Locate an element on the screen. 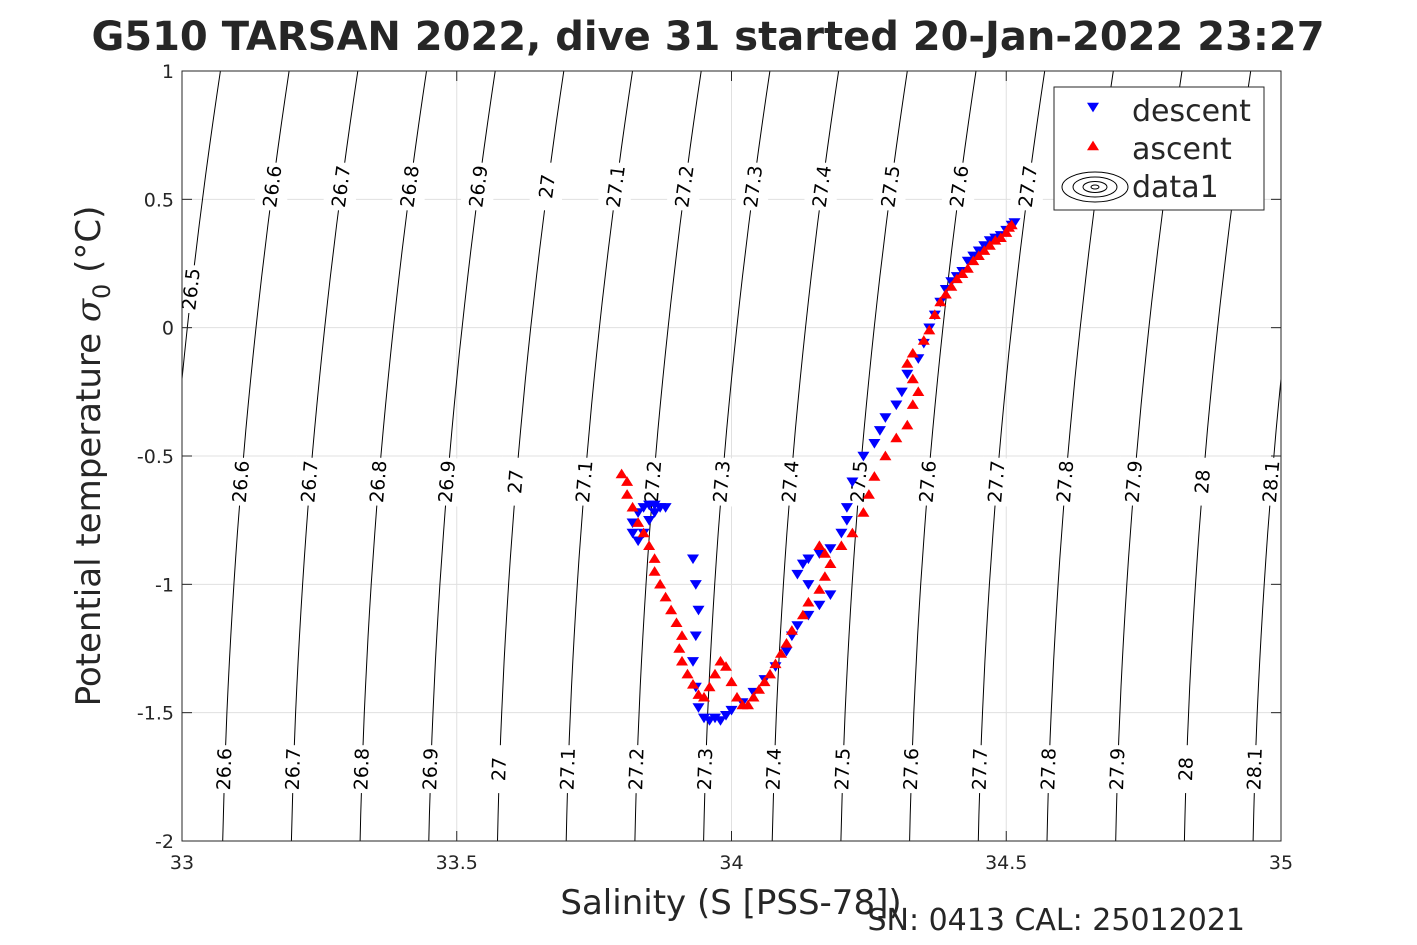 Image resolution: width=1417 pixels, height=945 pixels. contour-label: 27.2 is located at coordinates (653, 482).